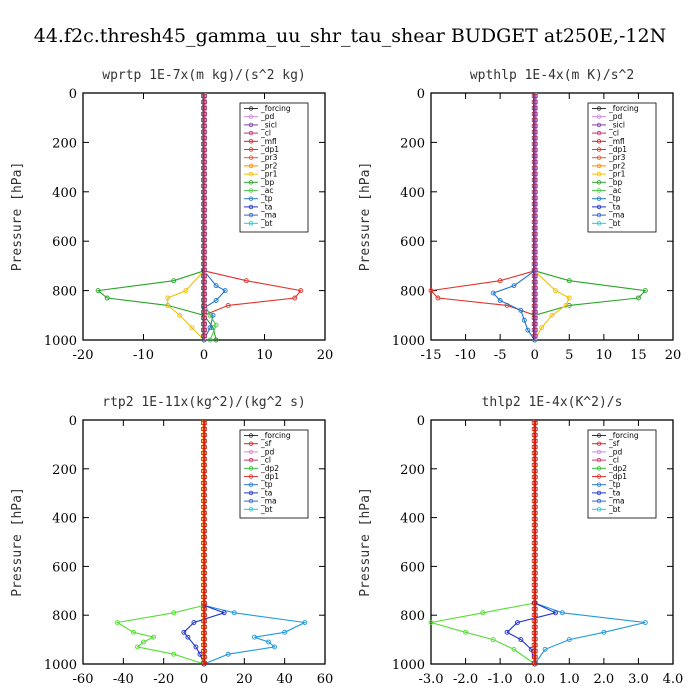  What do you see at coordinates (421, 94) in the screenshot?
I see `y-tick-label: 0` at bounding box center [421, 94].